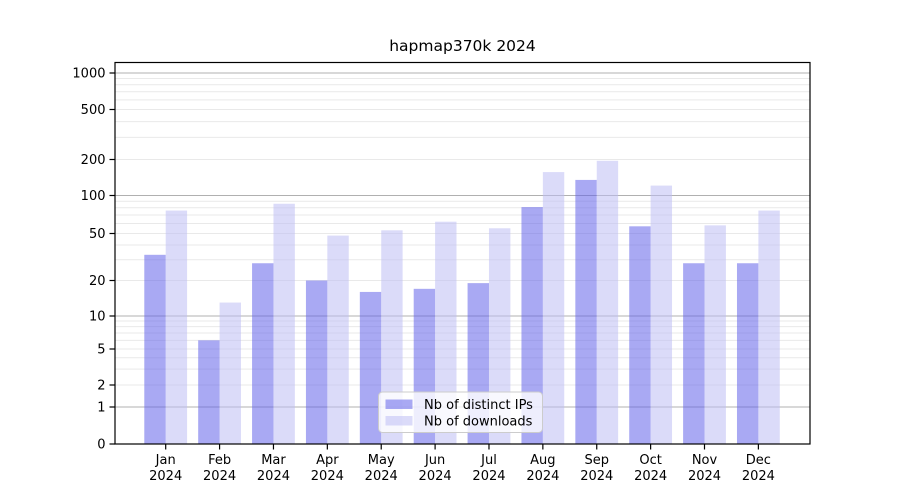  Describe the element at coordinates (553, 308) in the screenshot. I see `bar-downloads-aug` at that location.